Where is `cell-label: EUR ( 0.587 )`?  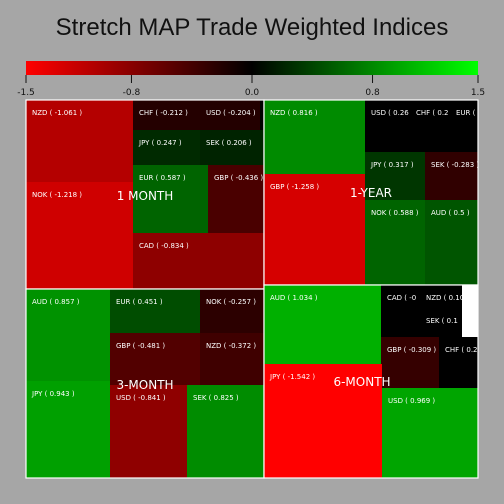
cell-label: EUR ( 0.587 ) is located at coordinates (162, 178).